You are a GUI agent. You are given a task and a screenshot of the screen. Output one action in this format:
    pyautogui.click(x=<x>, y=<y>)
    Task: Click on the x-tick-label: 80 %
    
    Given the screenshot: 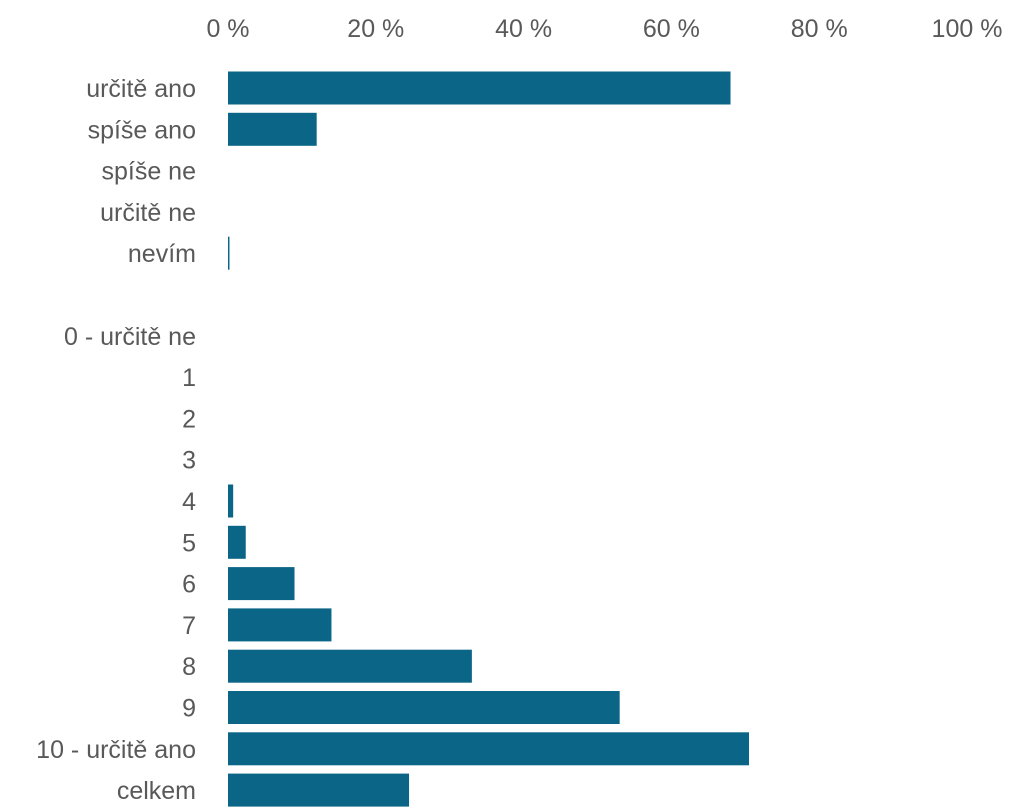 What is the action you would take?
    pyautogui.click(x=819, y=29)
    